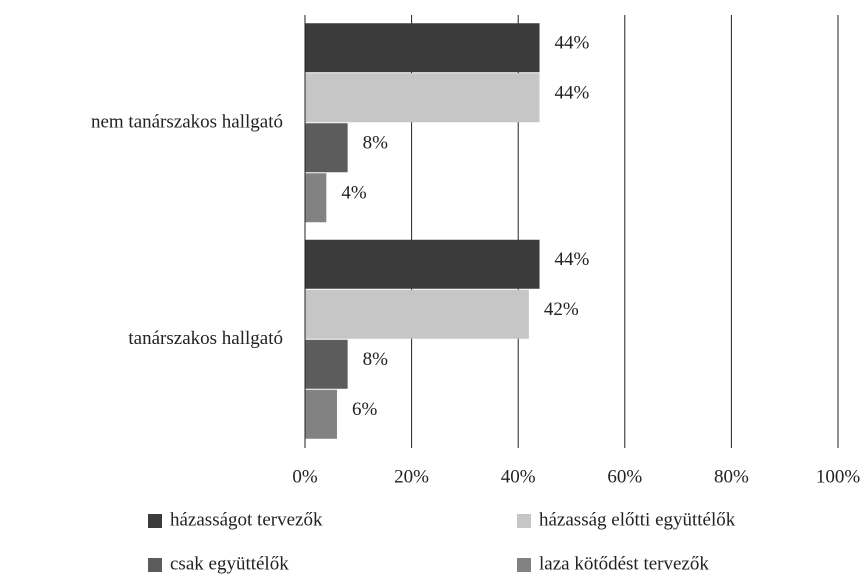  I want to click on category-label: tanárszakos hallgató, so click(205, 338).